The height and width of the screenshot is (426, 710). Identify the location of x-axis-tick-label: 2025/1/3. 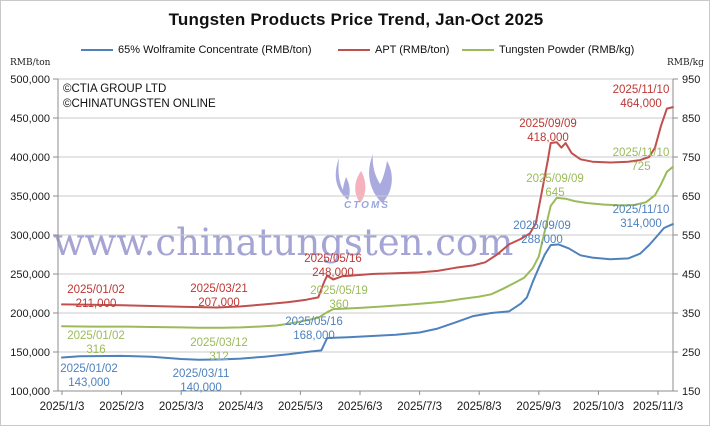
(62, 407).